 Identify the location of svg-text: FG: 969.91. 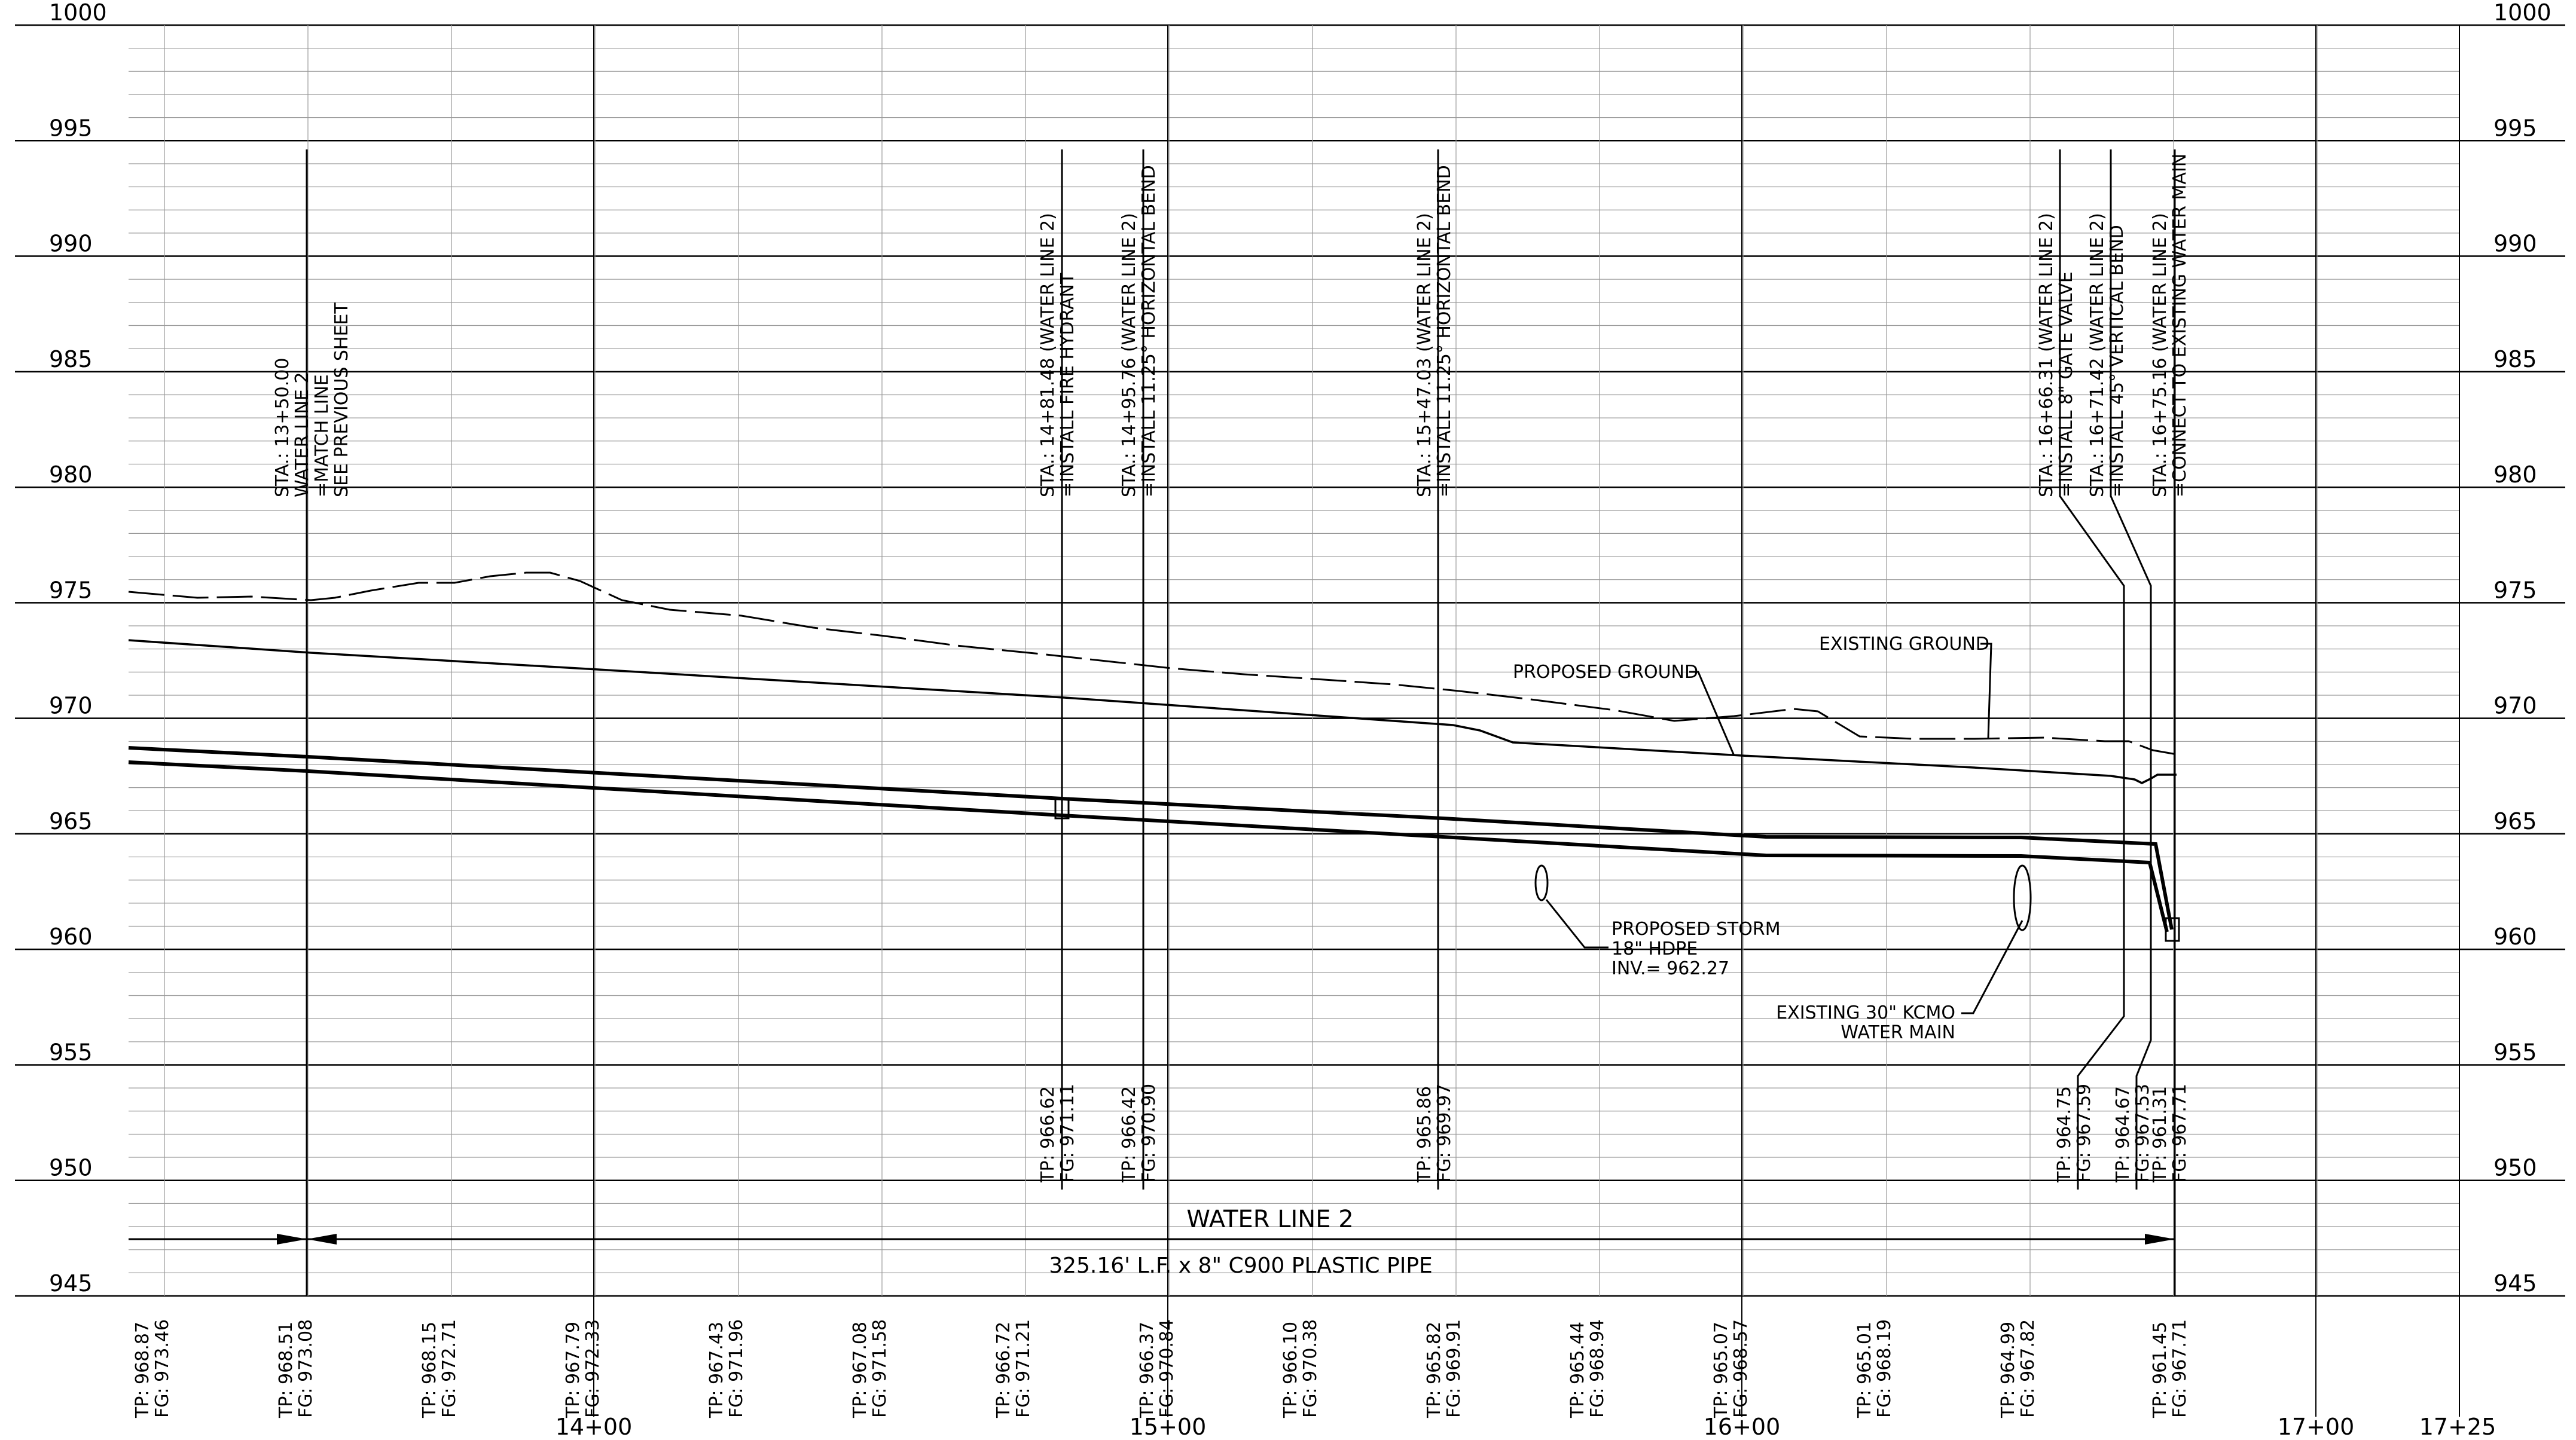
(1453, 1368).